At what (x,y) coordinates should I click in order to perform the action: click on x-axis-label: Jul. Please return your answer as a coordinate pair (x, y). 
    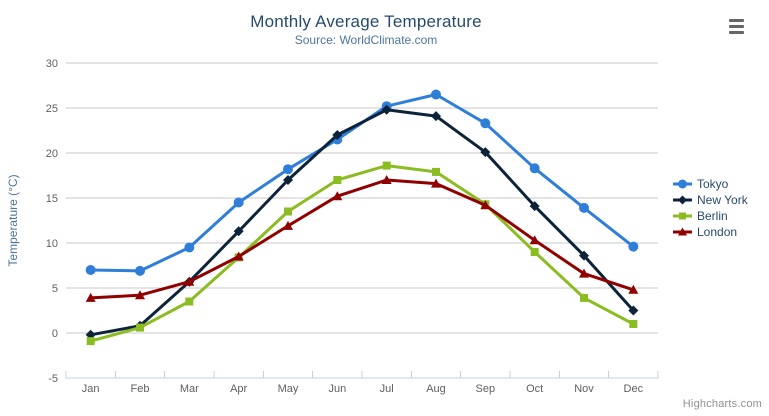
    Looking at the image, I should click on (387, 389).